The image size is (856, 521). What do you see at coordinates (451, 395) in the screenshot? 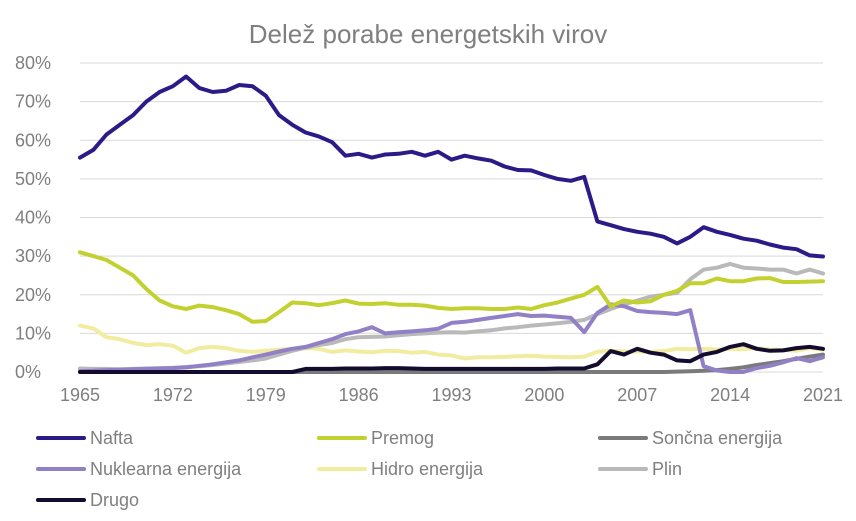
I see `x-tick-label: 1993` at bounding box center [451, 395].